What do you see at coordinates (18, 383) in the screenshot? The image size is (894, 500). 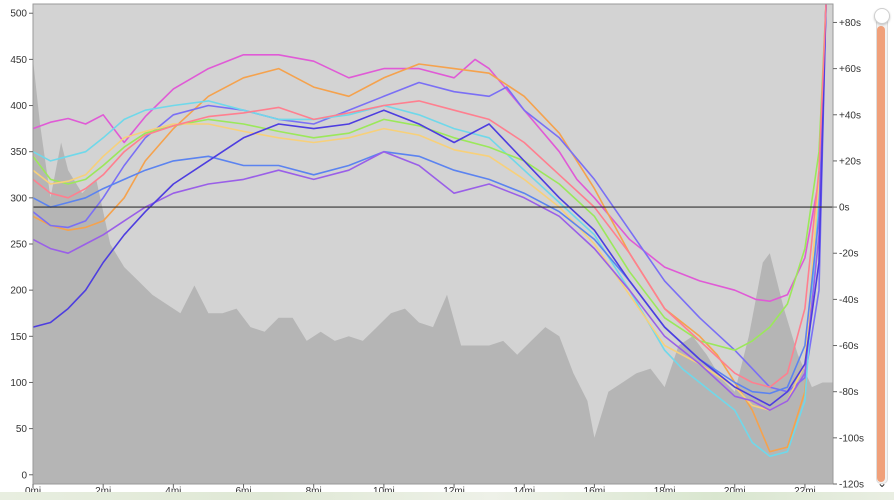 I see `left-tick-label: 100` at bounding box center [18, 383].